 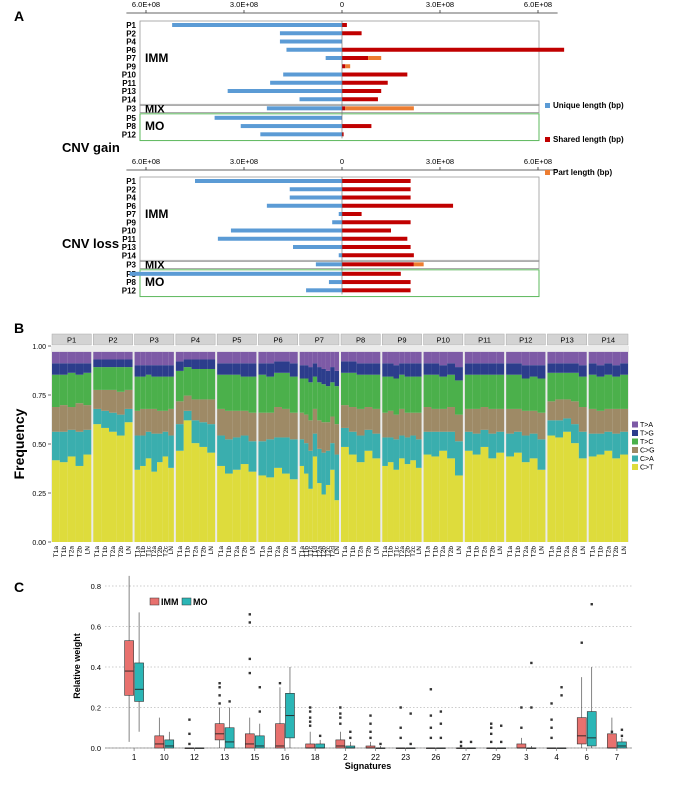 I want to click on panel-c-label: C, so click(x=19, y=587).